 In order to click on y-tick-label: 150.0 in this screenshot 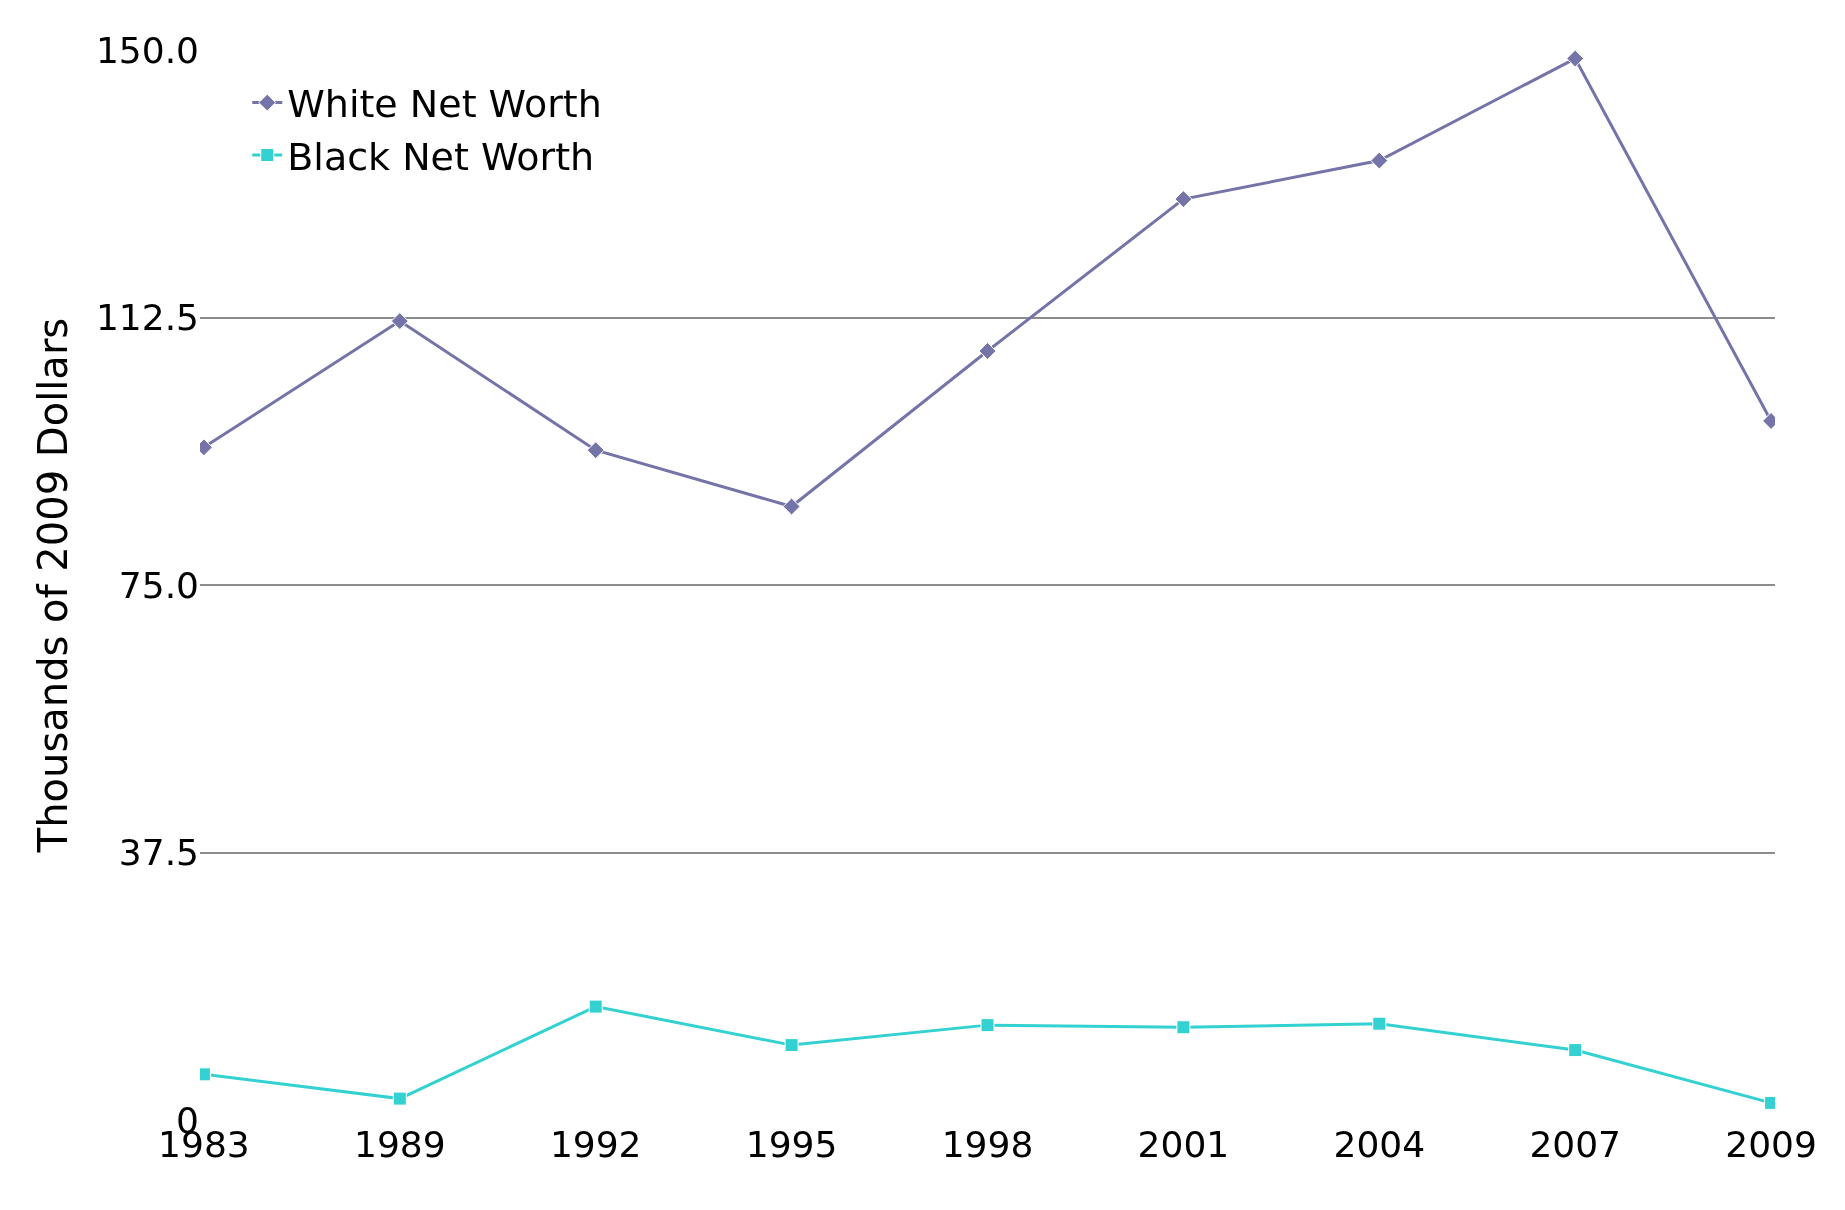, I will do `click(147, 50)`.